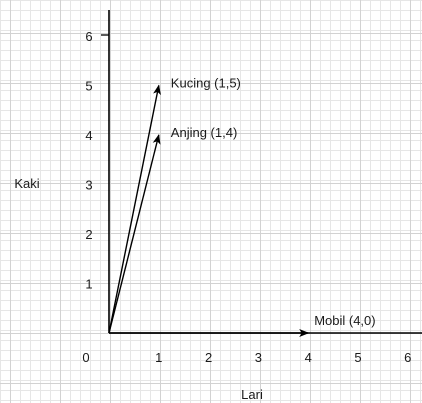 The height and width of the screenshot is (403, 422). What do you see at coordinates (88, 234) in the screenshot?
I see `y-tick-label: 2` at bounding box center [88, 234].